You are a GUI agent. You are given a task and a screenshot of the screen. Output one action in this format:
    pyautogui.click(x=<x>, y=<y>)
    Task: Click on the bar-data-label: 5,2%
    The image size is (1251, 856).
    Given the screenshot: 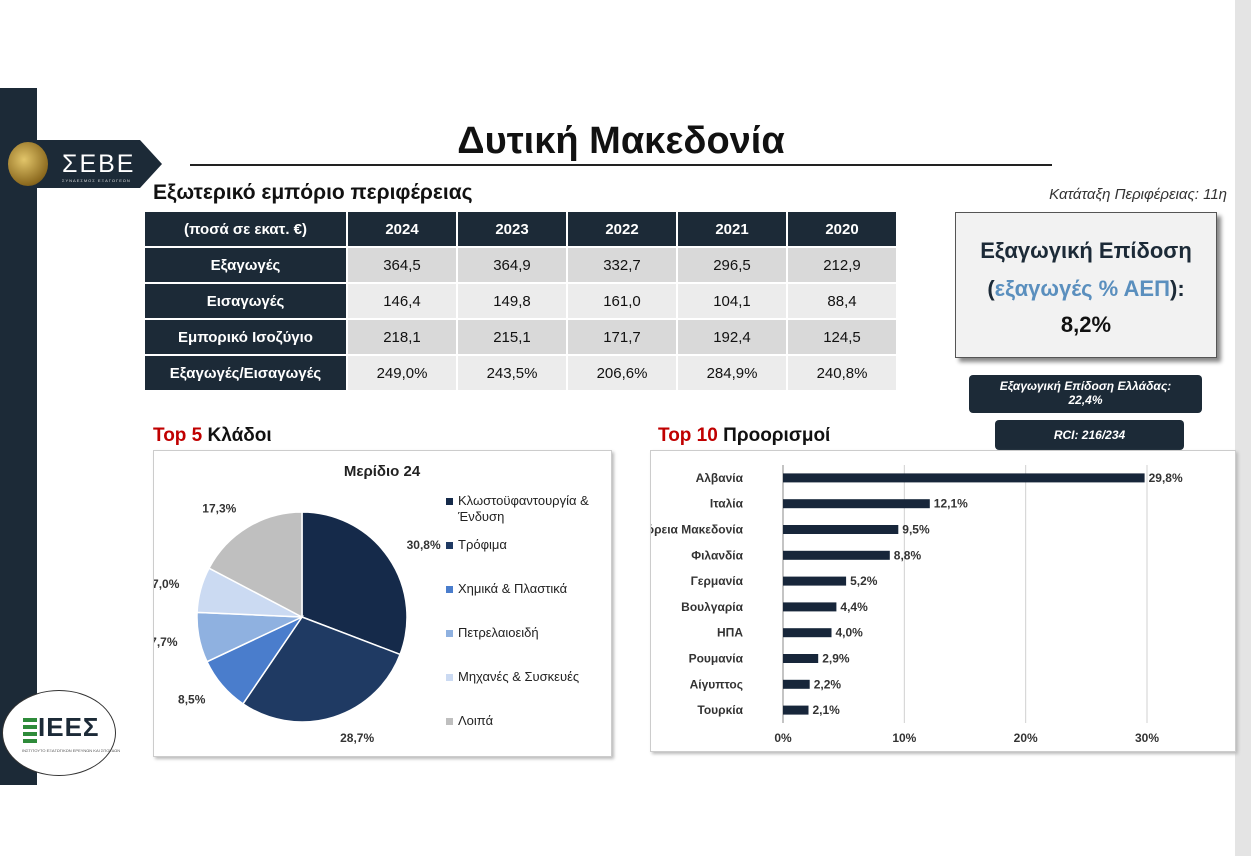 What is the action you would take?
    pyautogui.click(x=864, y=581)
    